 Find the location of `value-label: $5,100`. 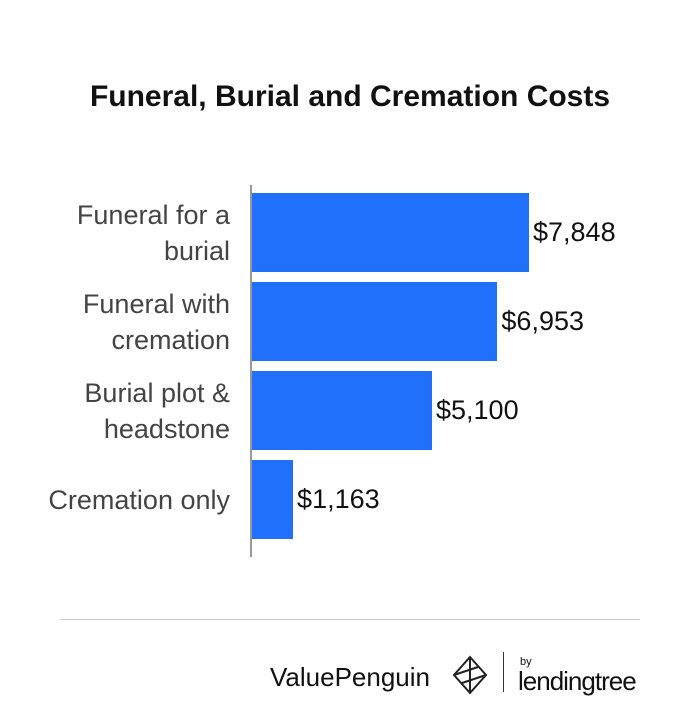

value-label: $5,100 is located at coordinates (477, 409).